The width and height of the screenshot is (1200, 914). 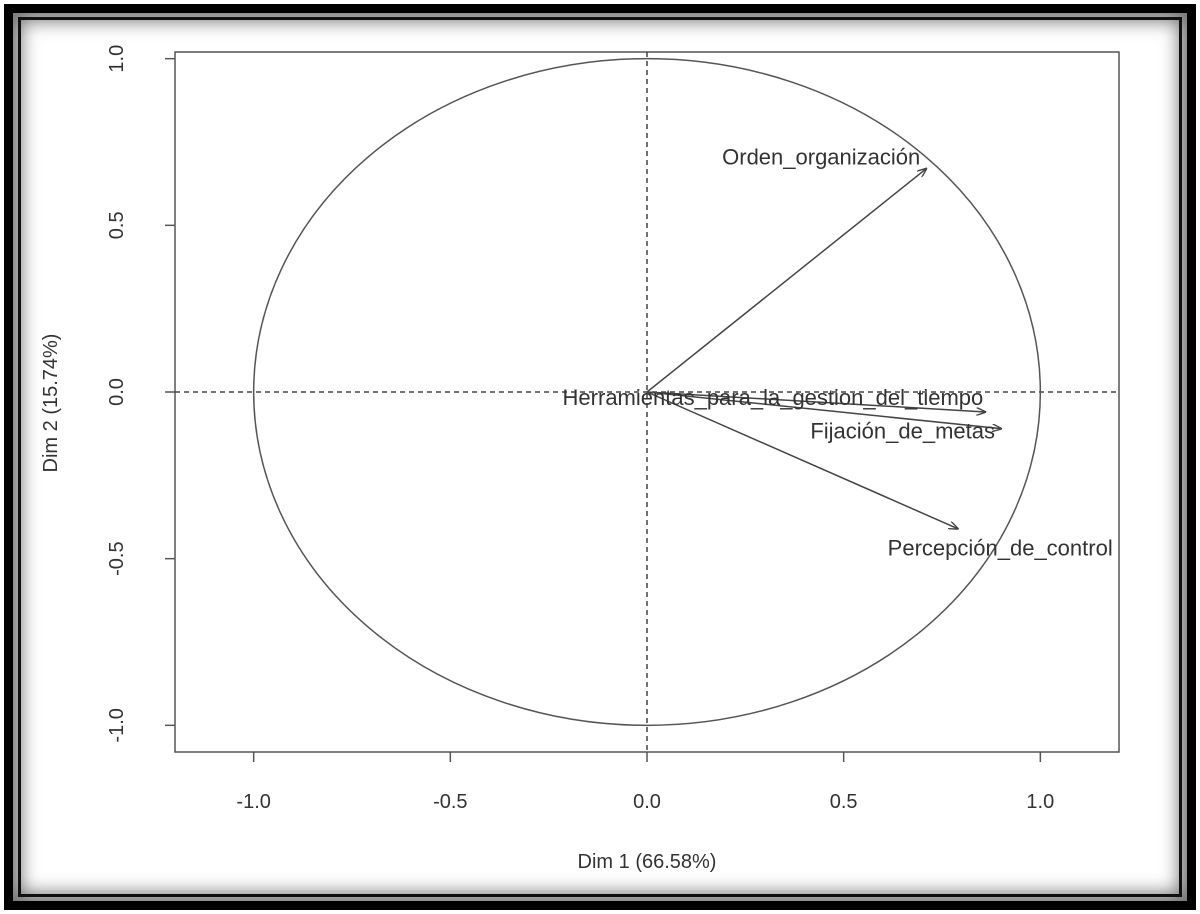 What do you see at coordinates (117, 725) in the screenshot?
I see `y-tick-label: -1.0` at bounding box center [117, 725].